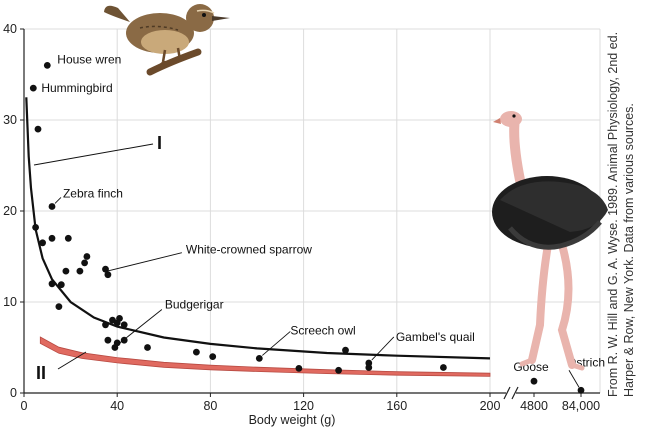 This screenshot has height=435, width=650. I want to click on x-tick-label: 200, so click(490, 406).